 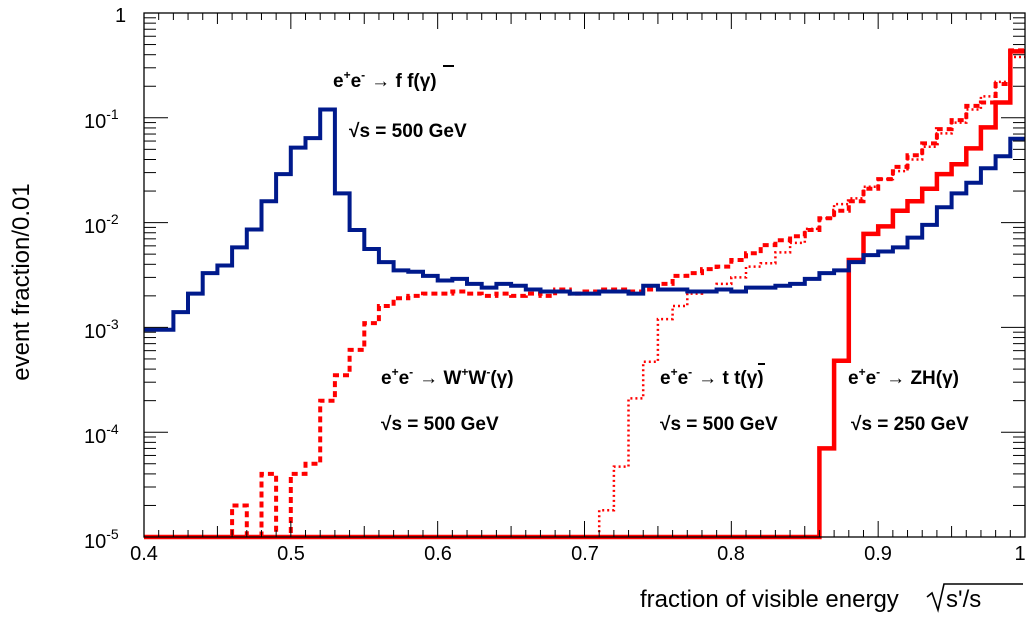 What do you see at coordinates (101, 539) in the screenshot?
I see `y-tick-label: 10⁻⁵` at bounding box center [101, 539].